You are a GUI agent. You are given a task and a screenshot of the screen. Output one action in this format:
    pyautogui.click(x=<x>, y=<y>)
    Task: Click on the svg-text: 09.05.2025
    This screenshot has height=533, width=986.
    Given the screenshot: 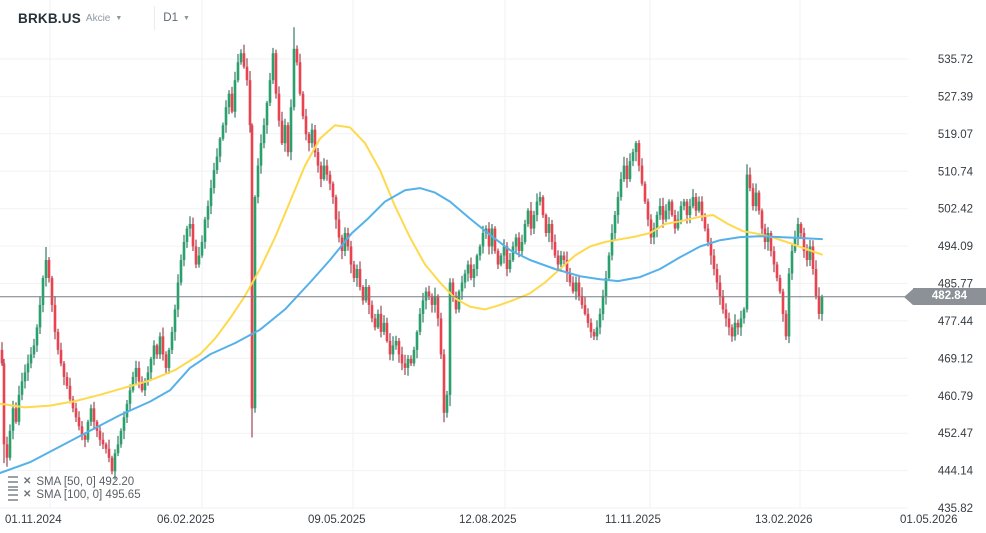 What is the action you would take?
    pyautogui.click(x=337, y=520)
    